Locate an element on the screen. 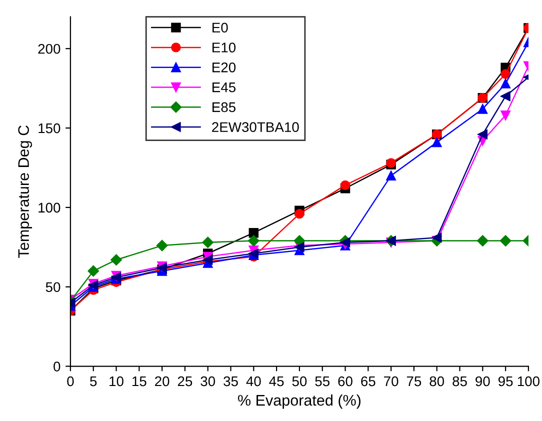 This screenshot has height=421, width=542. y-tick-label: 150 is located at coordinates (49, 128).